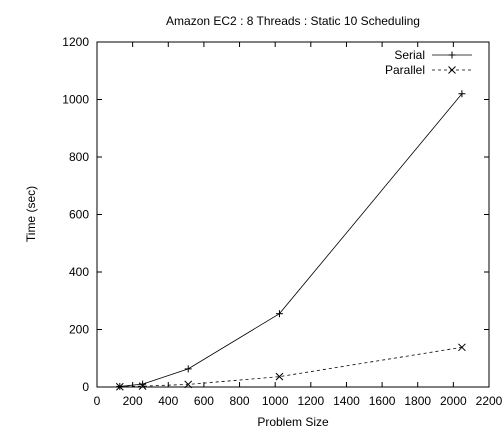 The width and height of the screenshot is (504, 432). I want to click on legend-item-serial: Serial, so click(433, 55).